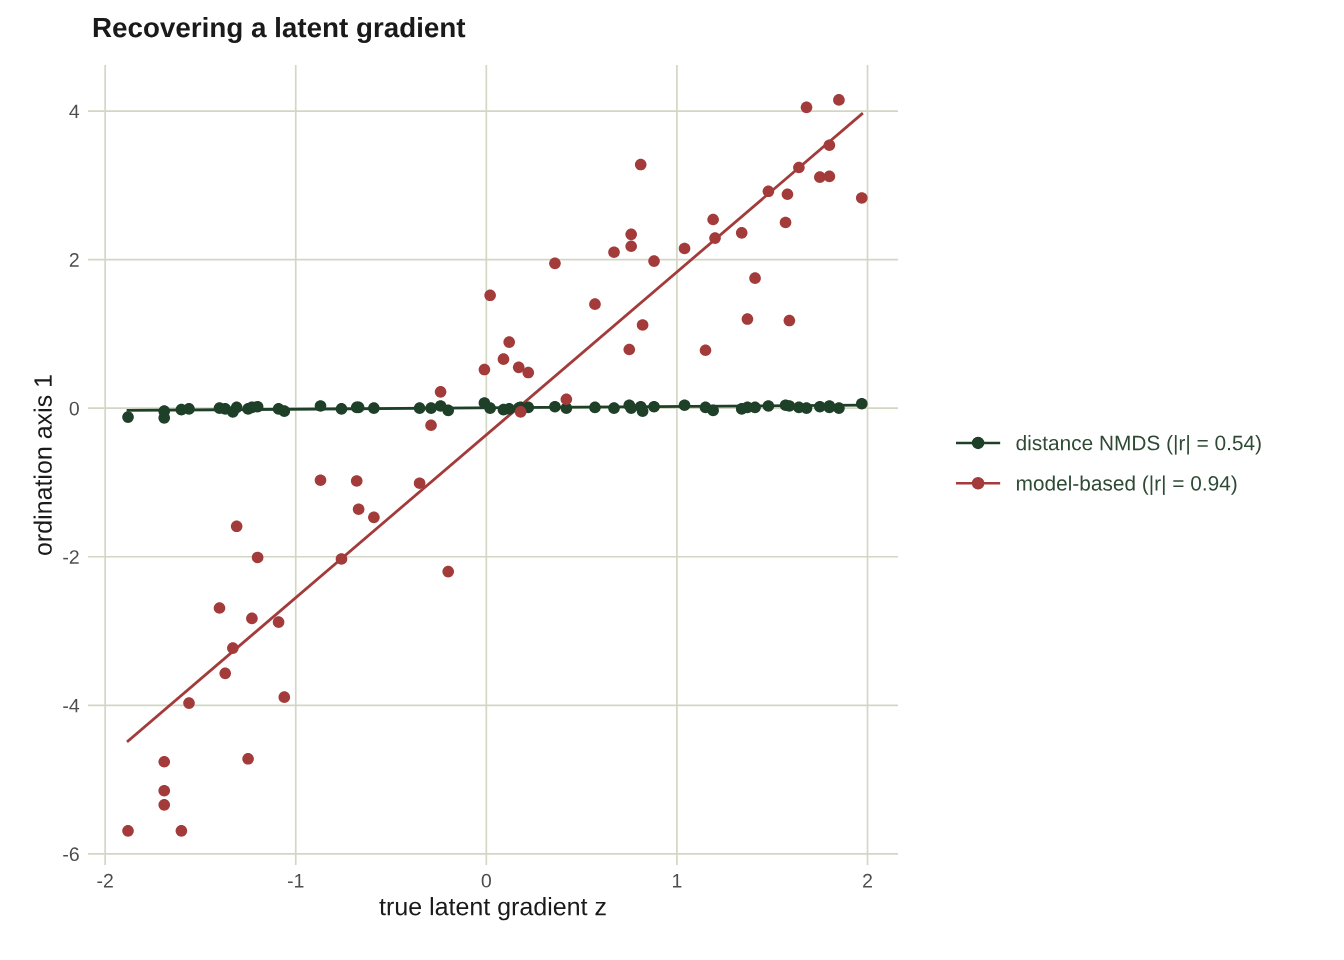 The height and width of the screenshot is (960, 1344). What do you see at coordinates (867, 880) in the screenshot?
I see `x-tick-label: 2` at bounding box center [867, 880].